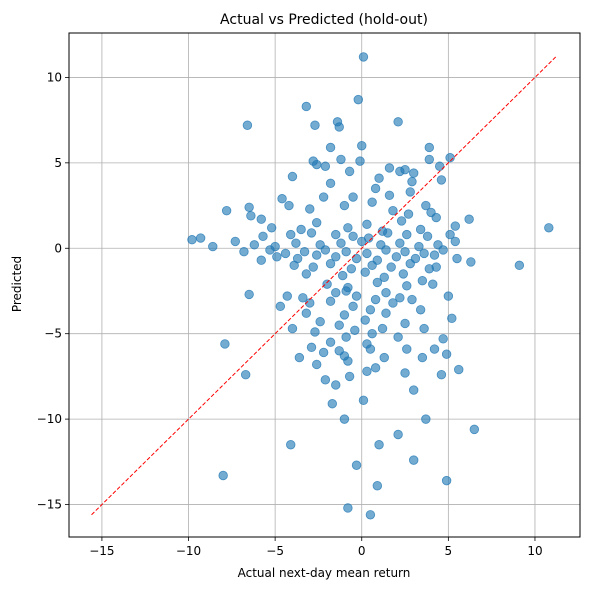  What do you see at coordinates (534, 551) in the screenshot?
I see `x-tick-label: 10` at bounding box center [534, 551].